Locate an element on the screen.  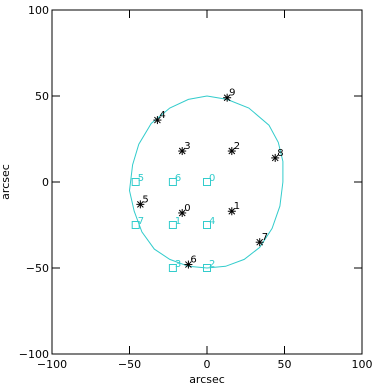
y-tick-label: −100 is located at coordinates (34, 354).